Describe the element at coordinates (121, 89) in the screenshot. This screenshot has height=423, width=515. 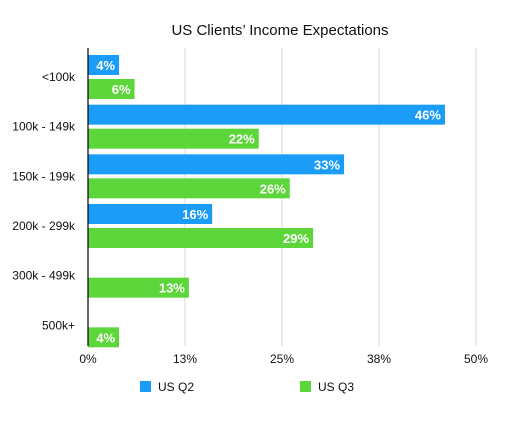
I see `data-label: 6%` at that location.